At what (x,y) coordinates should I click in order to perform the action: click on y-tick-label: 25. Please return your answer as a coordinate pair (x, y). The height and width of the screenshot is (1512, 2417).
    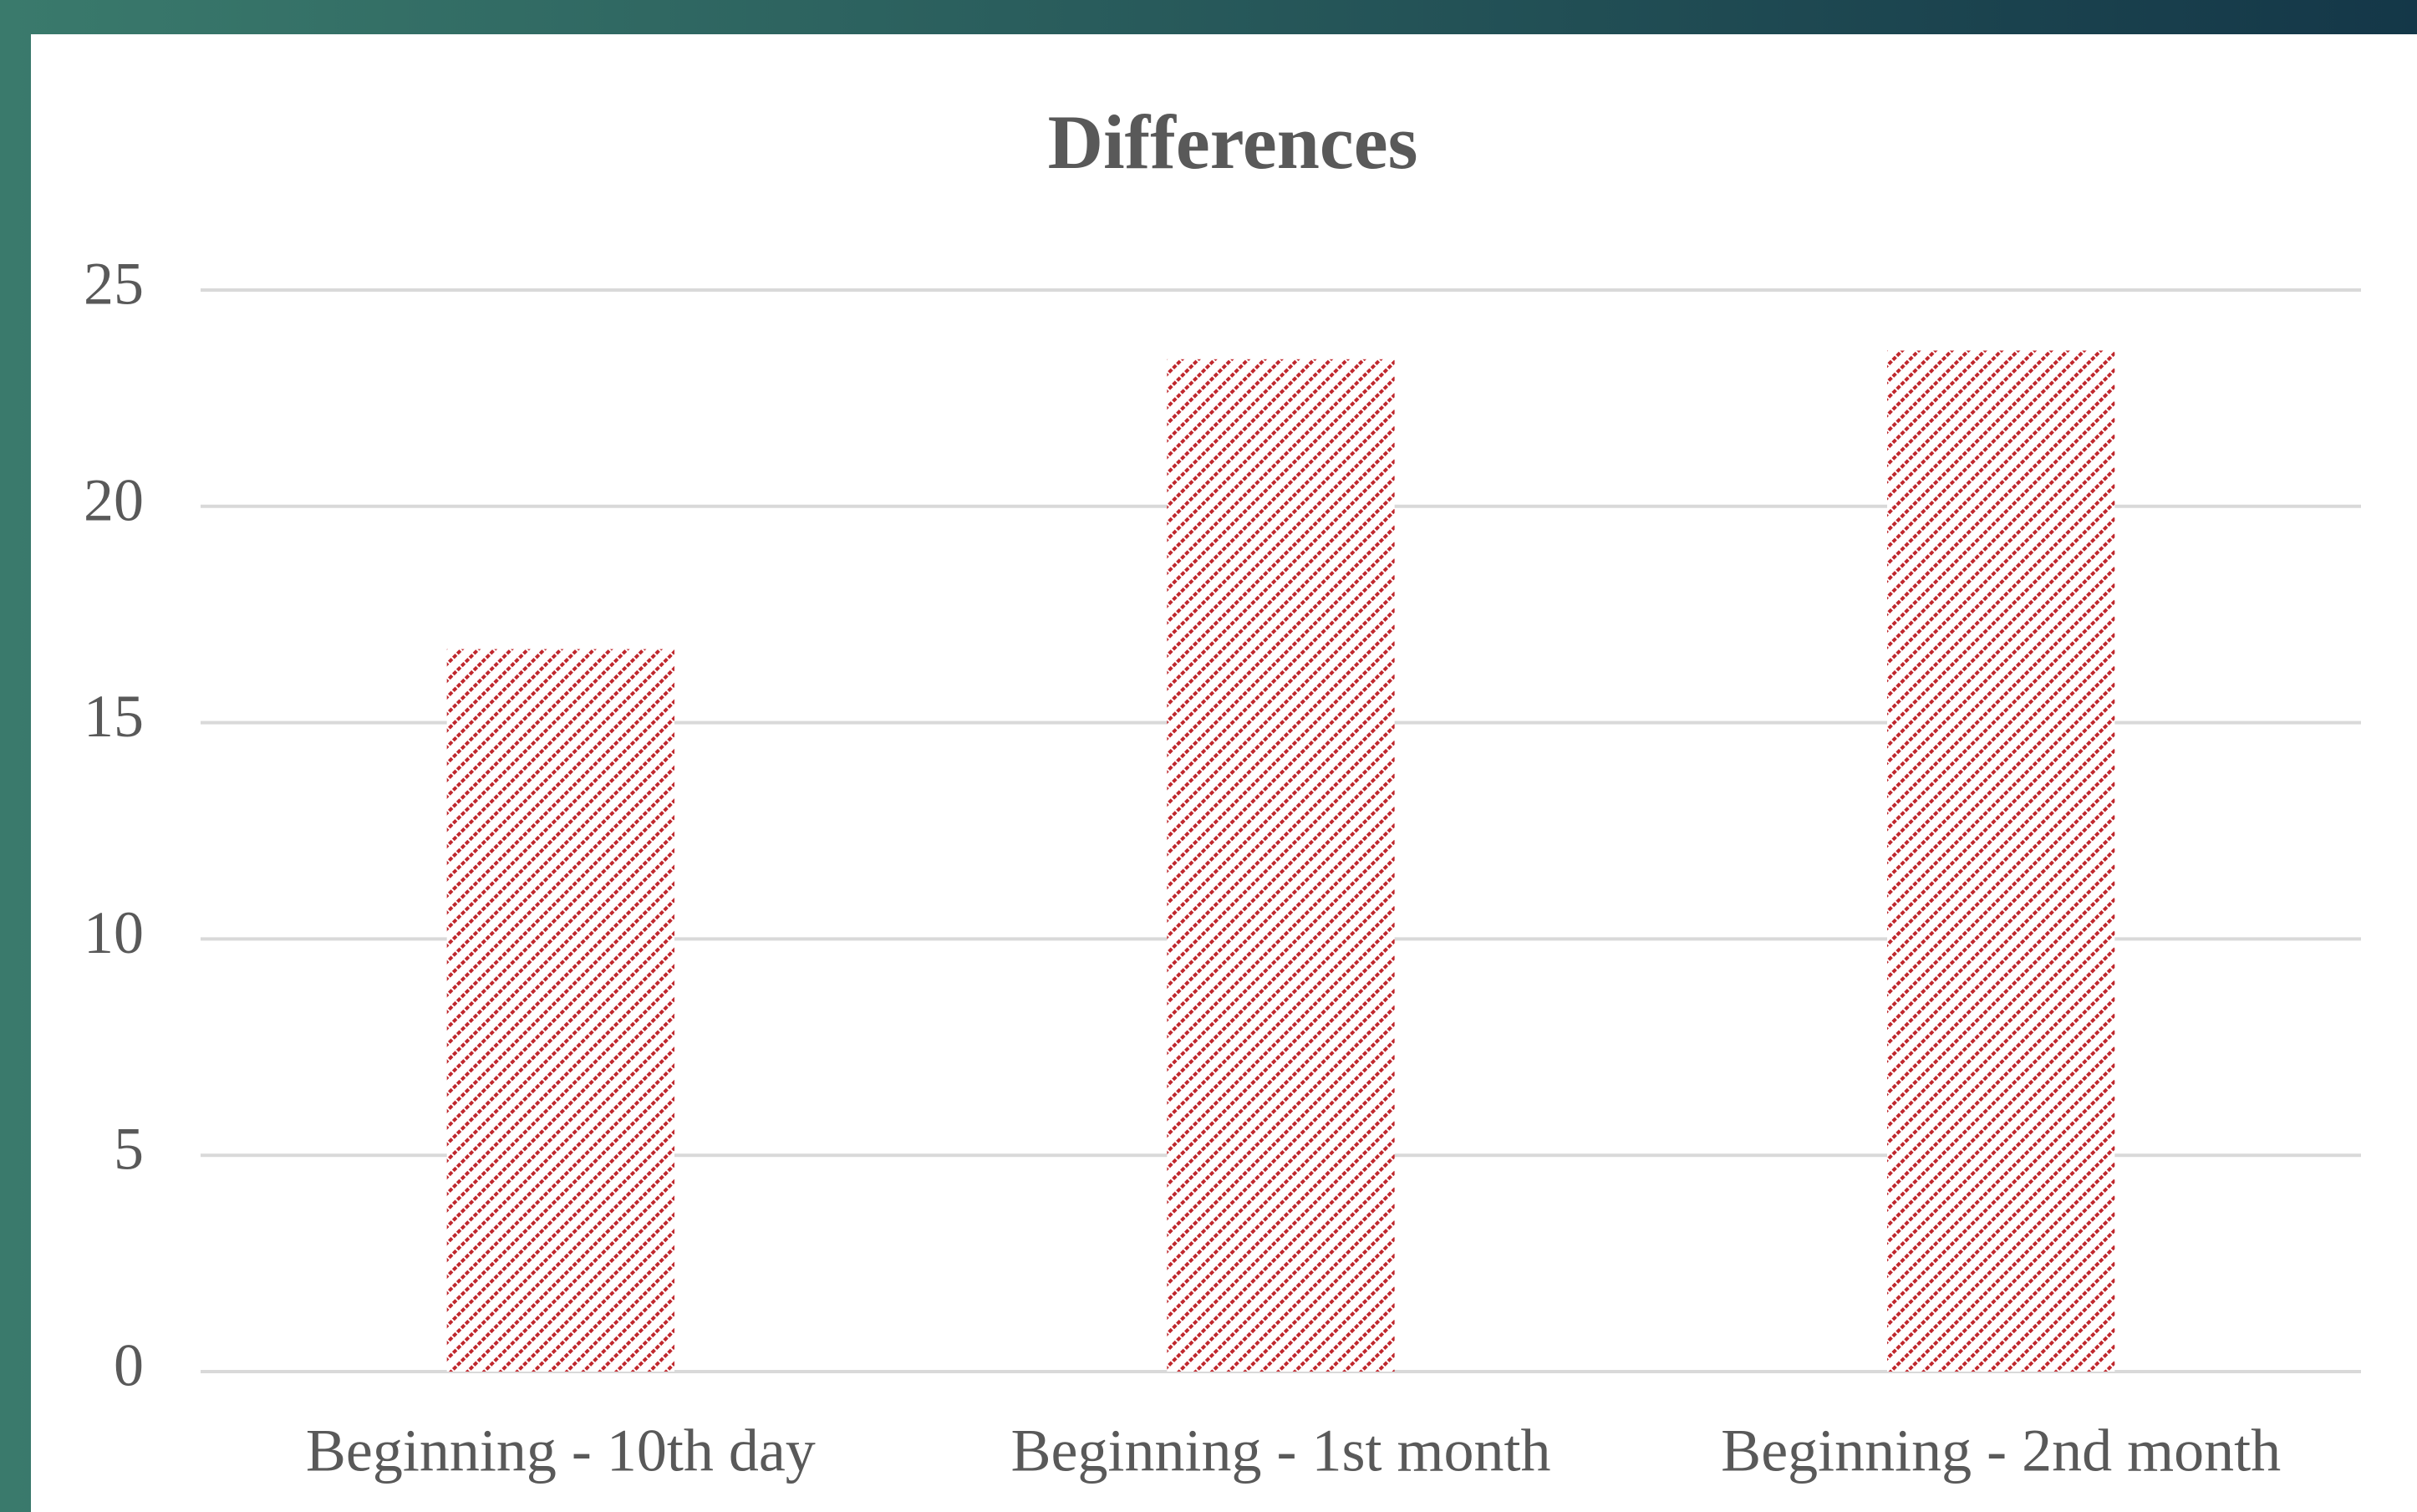
    Looking at the image, I should click on (114, 284).